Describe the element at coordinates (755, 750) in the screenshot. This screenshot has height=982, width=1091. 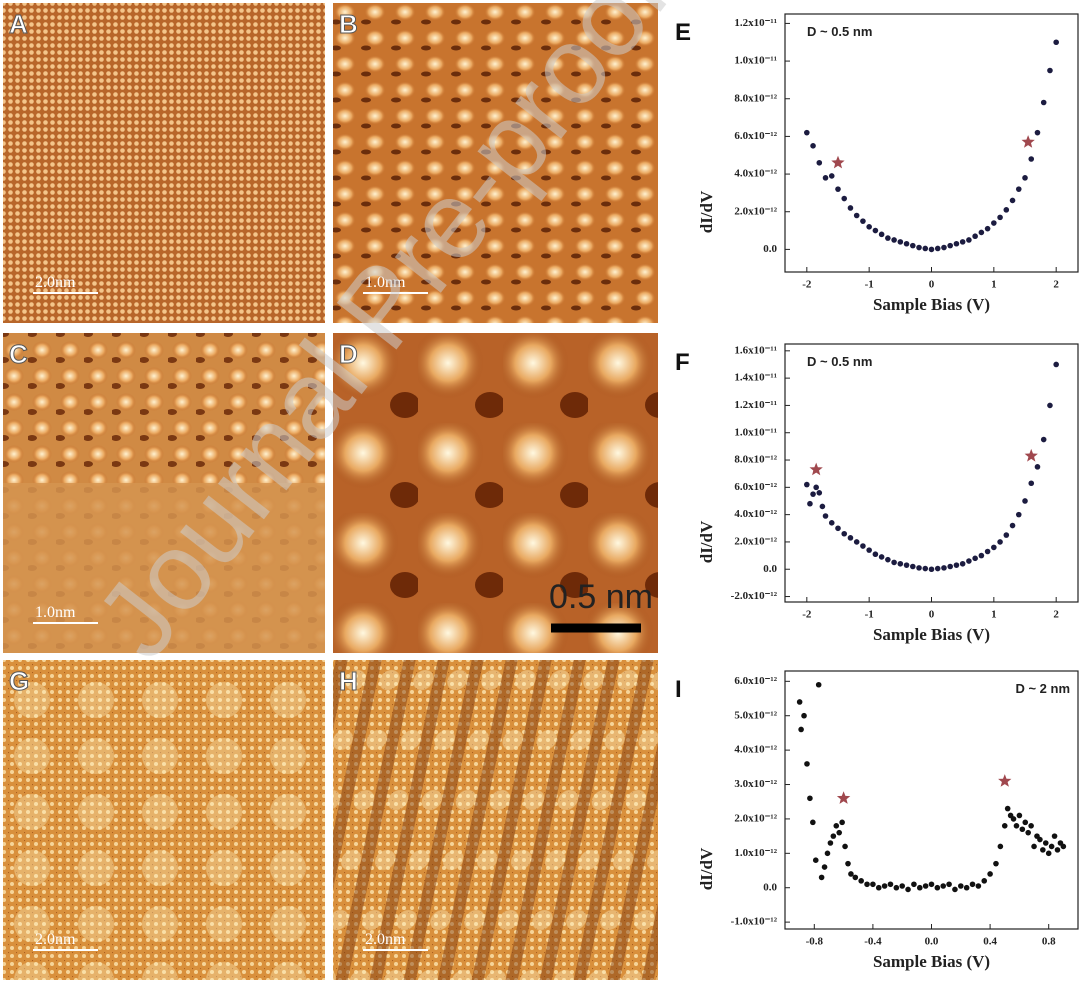
I see `y-tick-label: 4.0x10⁻¹²` at that location.